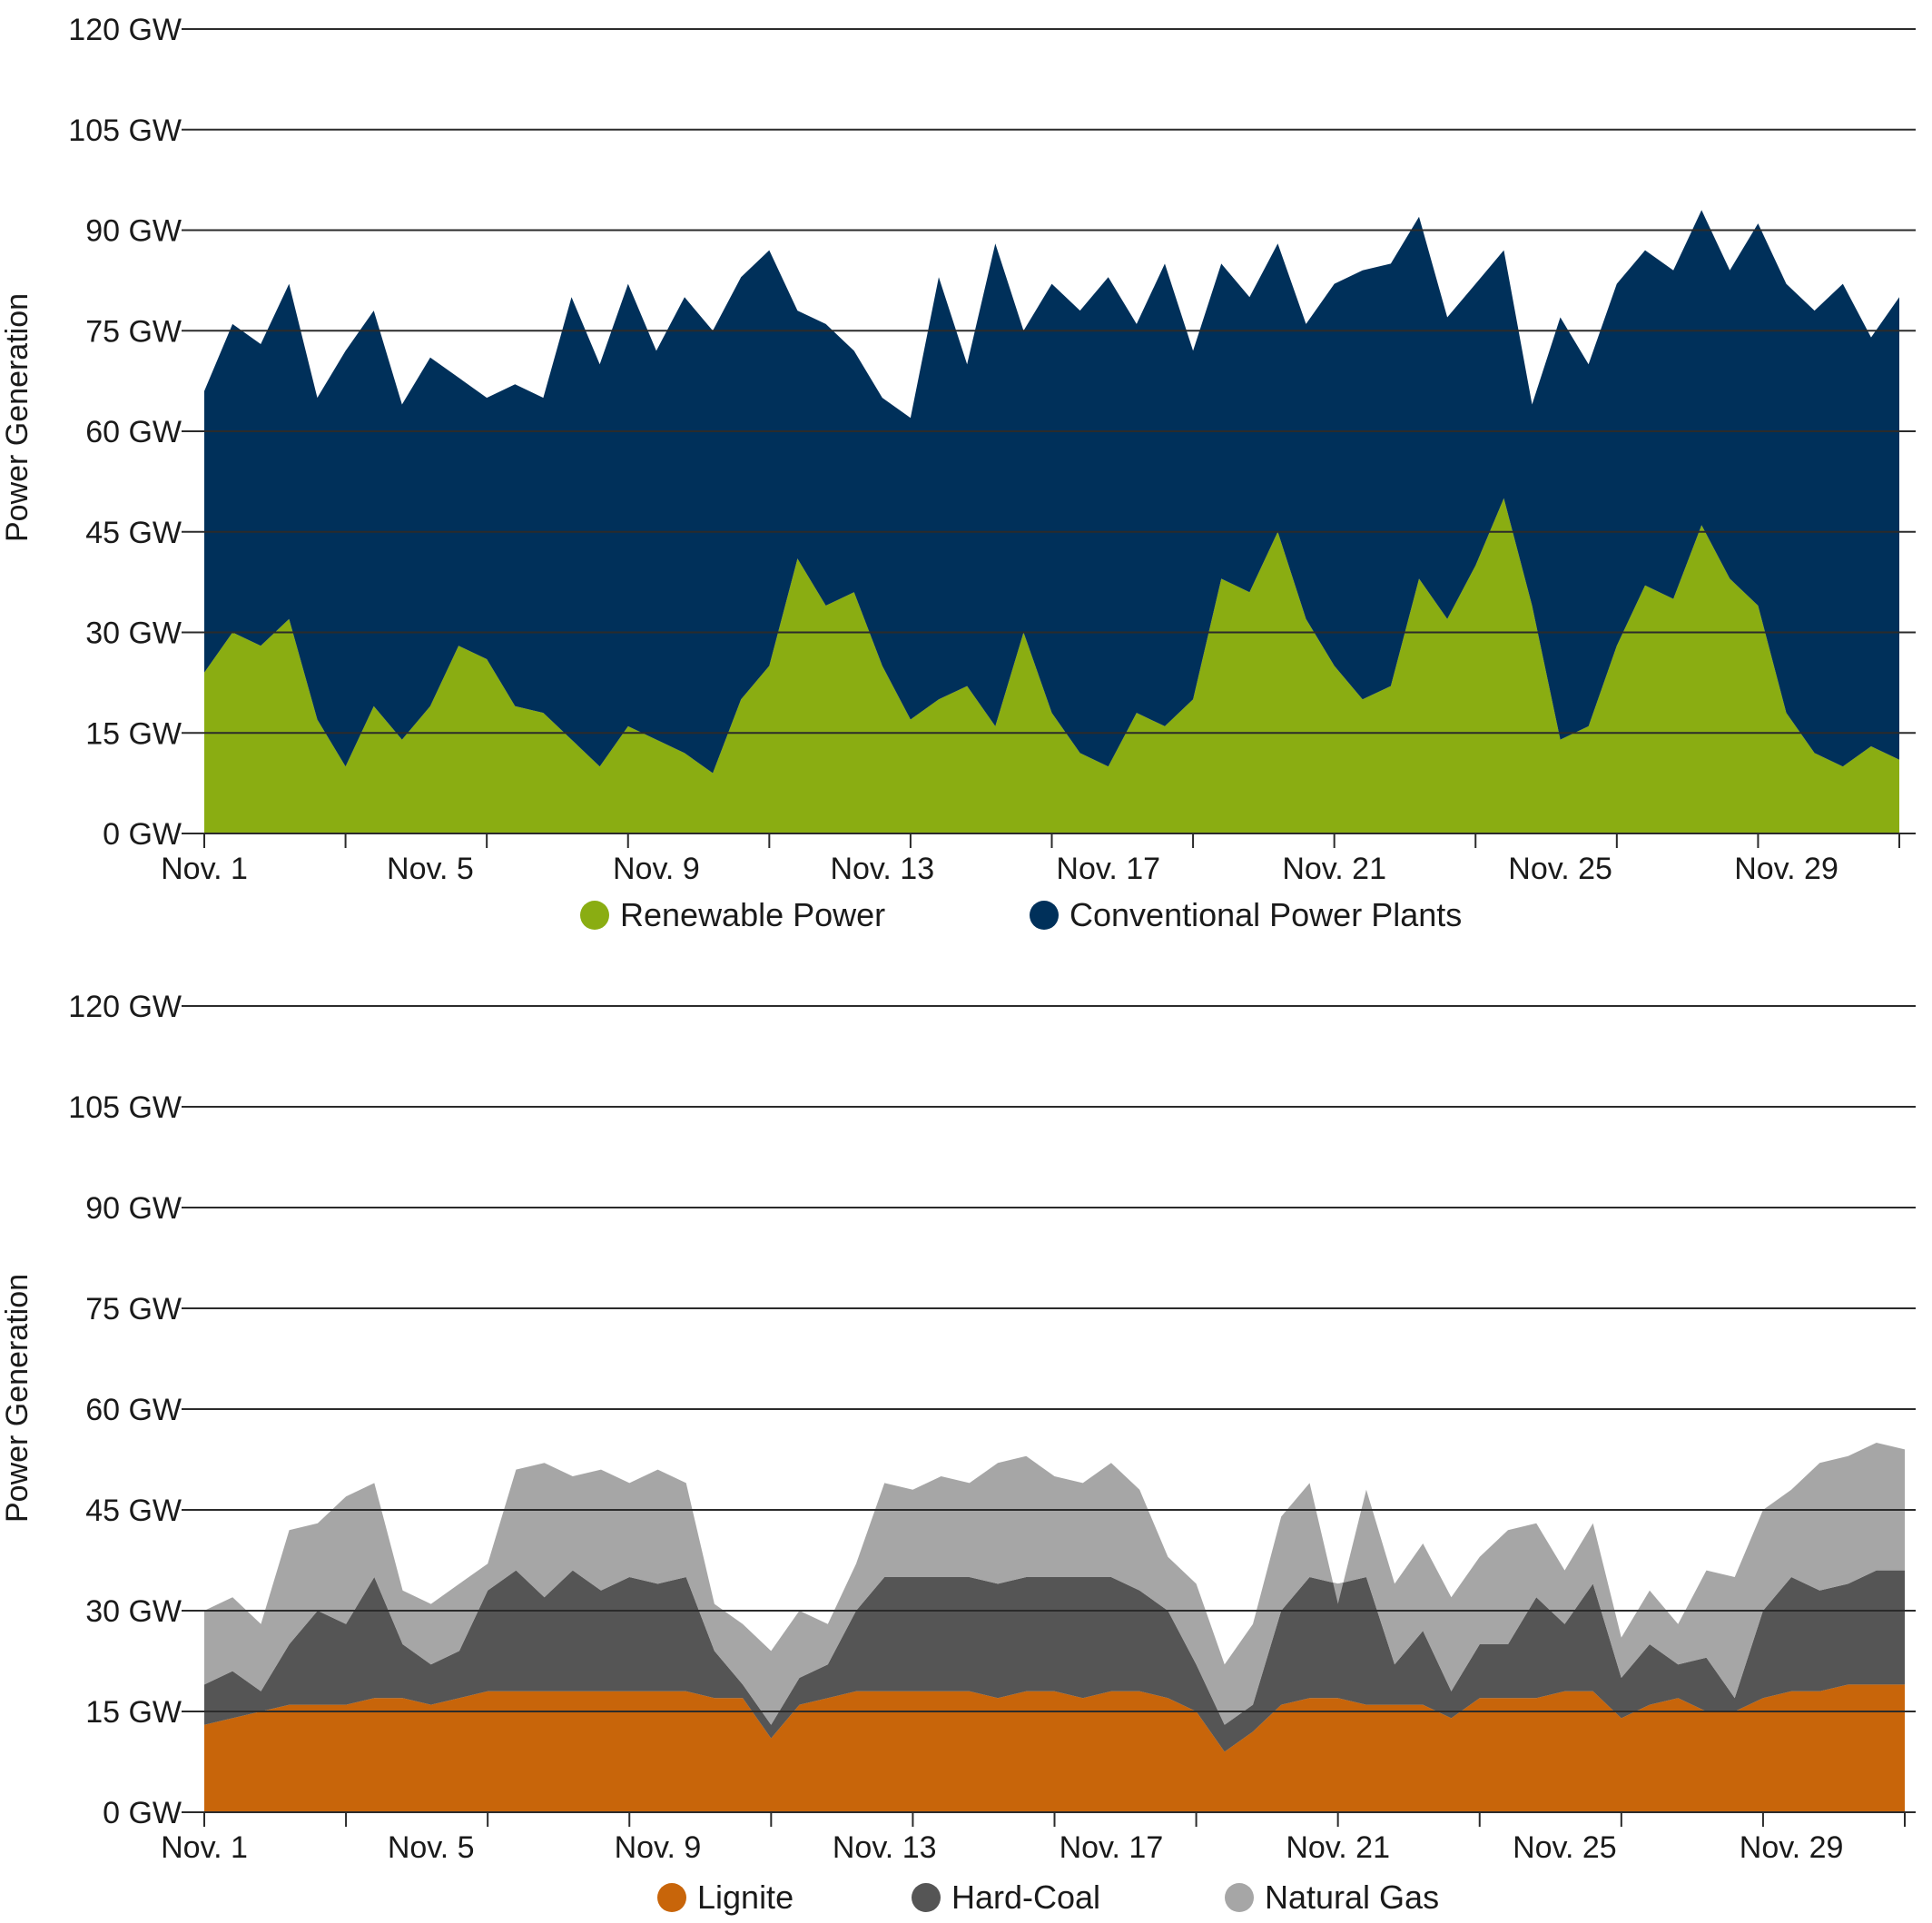  I want to click on area-hard-coal, so click(1054, 1661).